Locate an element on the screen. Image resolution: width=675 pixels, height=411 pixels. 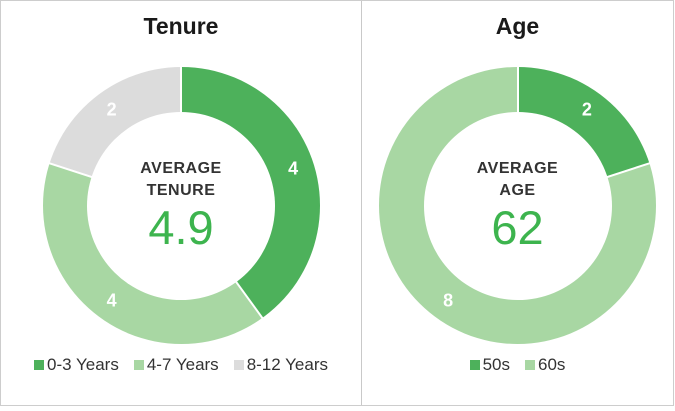
tenure-legend: 0-3 Years 4-7 Years 8-12 Years is located at coordinates (181, 365).